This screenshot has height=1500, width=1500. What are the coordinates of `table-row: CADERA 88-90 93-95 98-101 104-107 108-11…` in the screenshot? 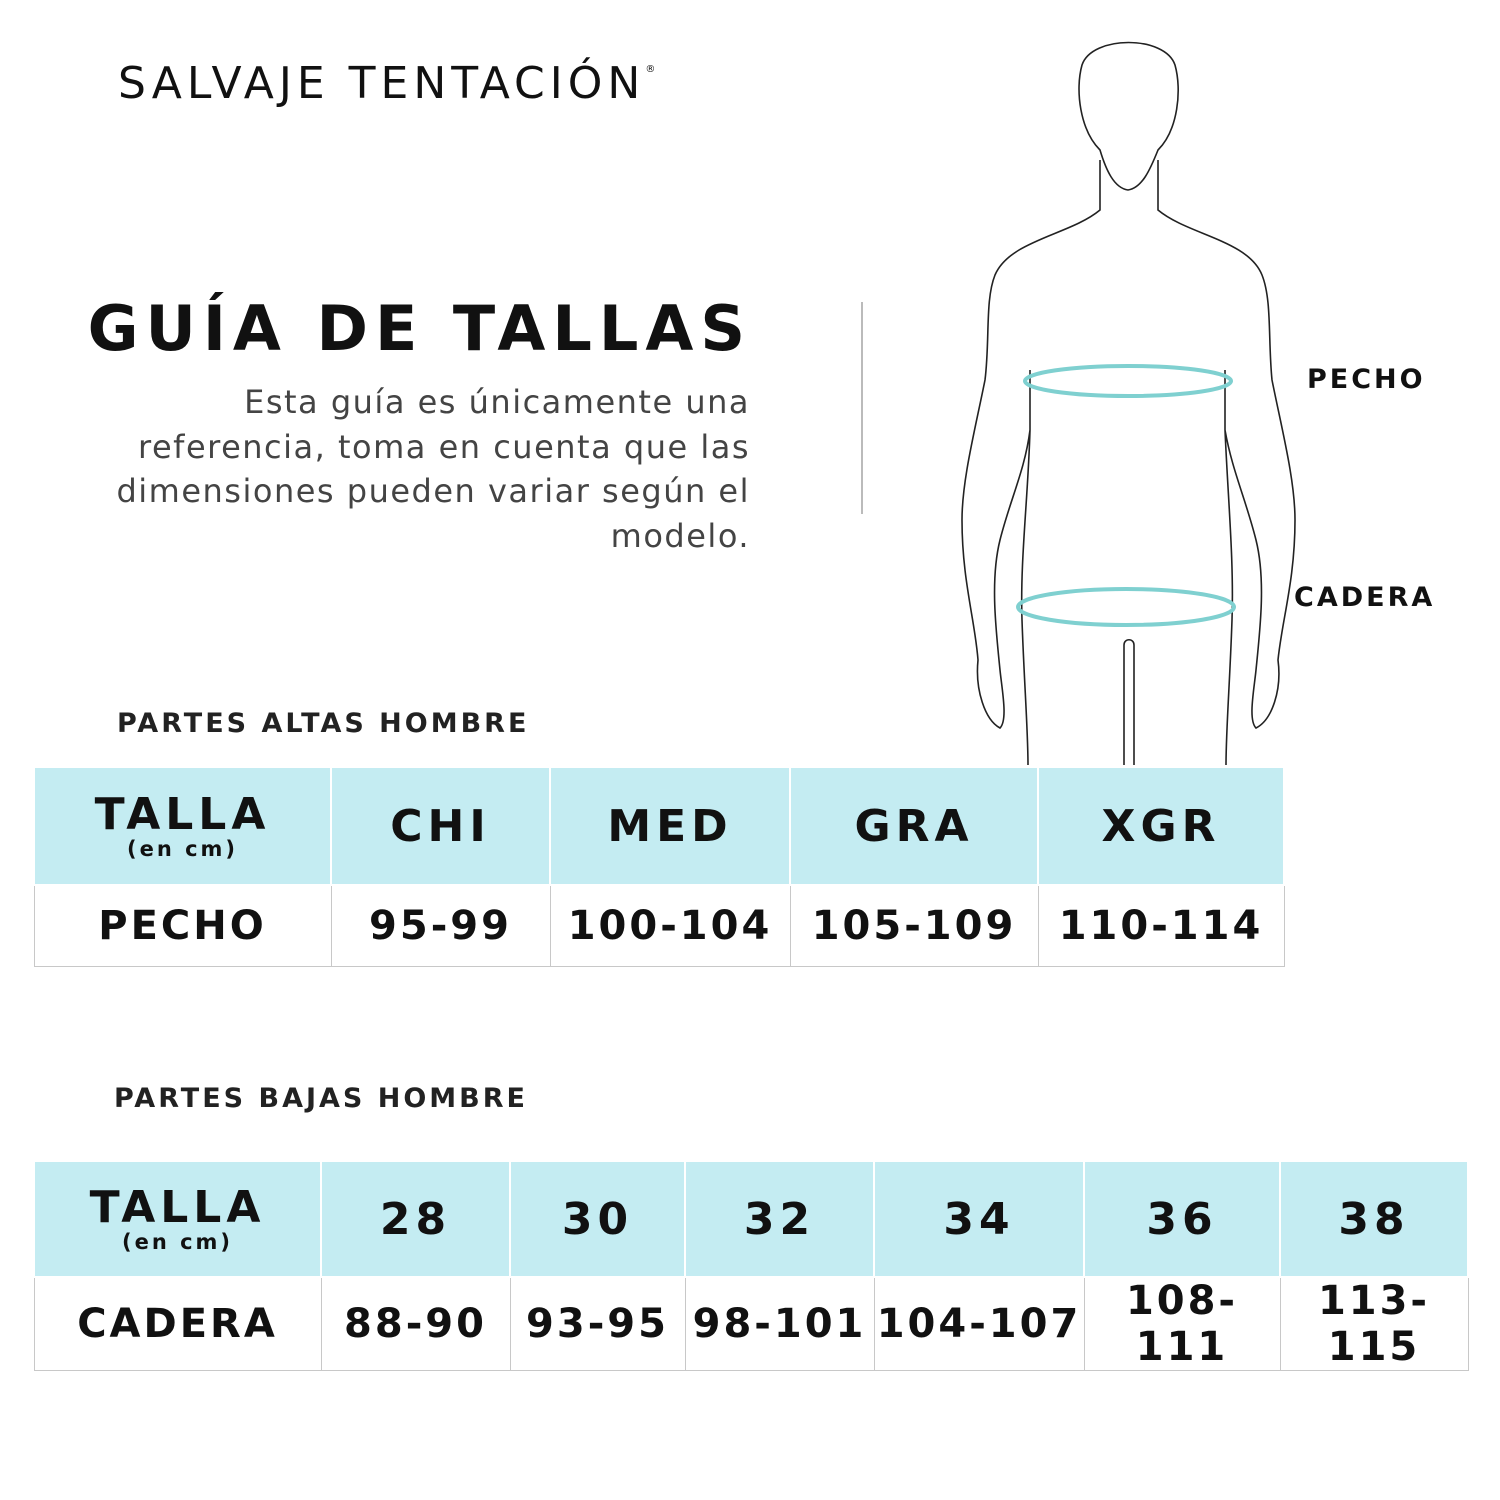 It's located at (751, 1323).